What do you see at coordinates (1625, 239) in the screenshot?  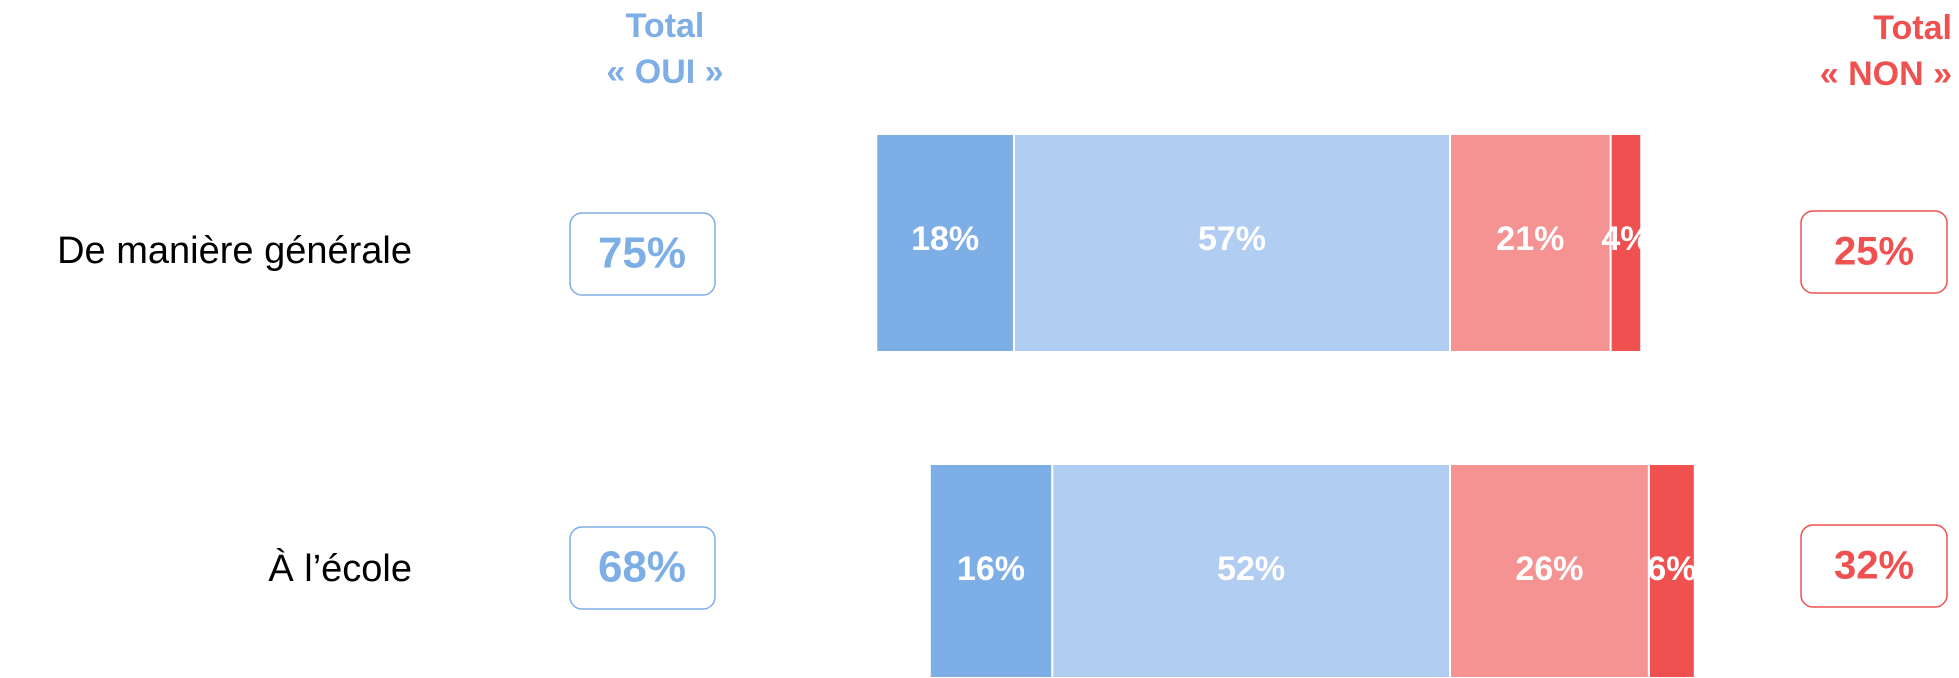 I see `value-label: 4%` at bounding box center [1625, 239].